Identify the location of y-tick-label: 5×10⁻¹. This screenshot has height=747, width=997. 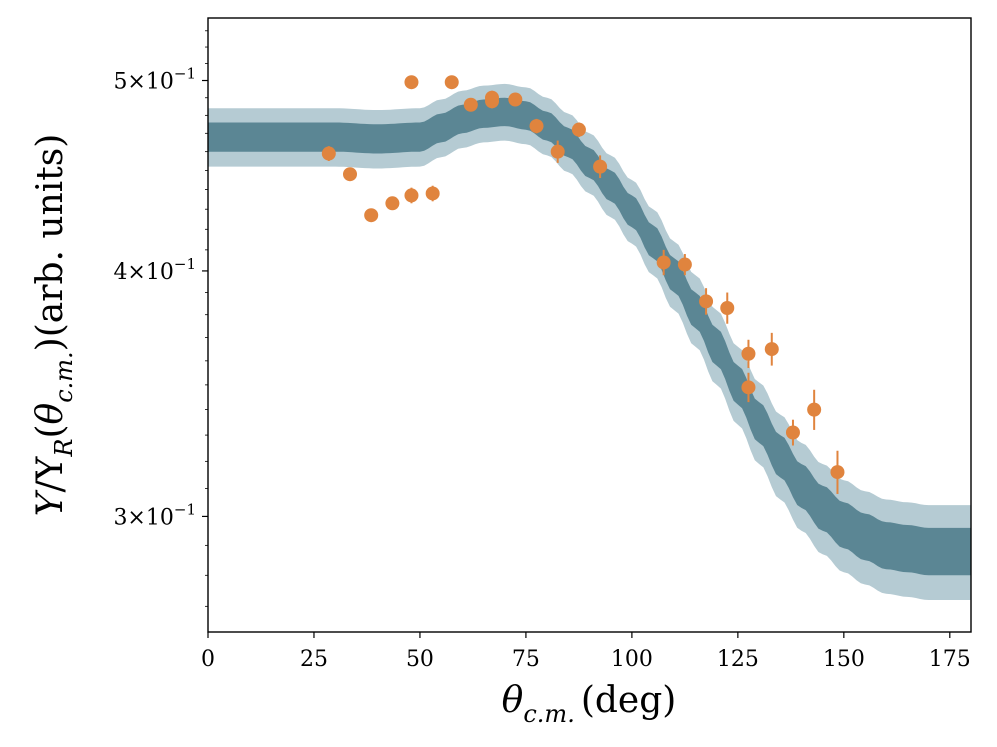
(154, 80).